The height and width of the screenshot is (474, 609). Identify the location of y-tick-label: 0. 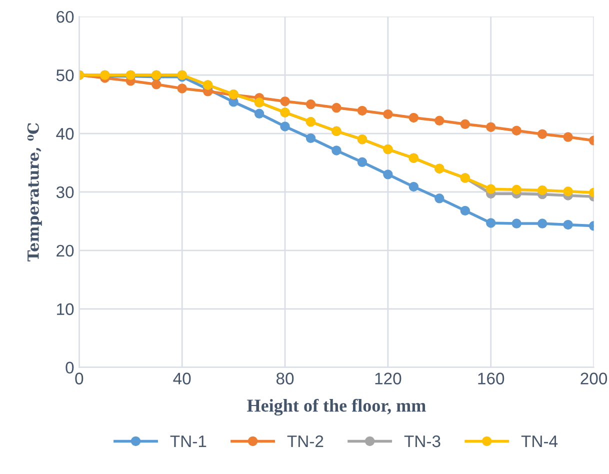
(70, 368).